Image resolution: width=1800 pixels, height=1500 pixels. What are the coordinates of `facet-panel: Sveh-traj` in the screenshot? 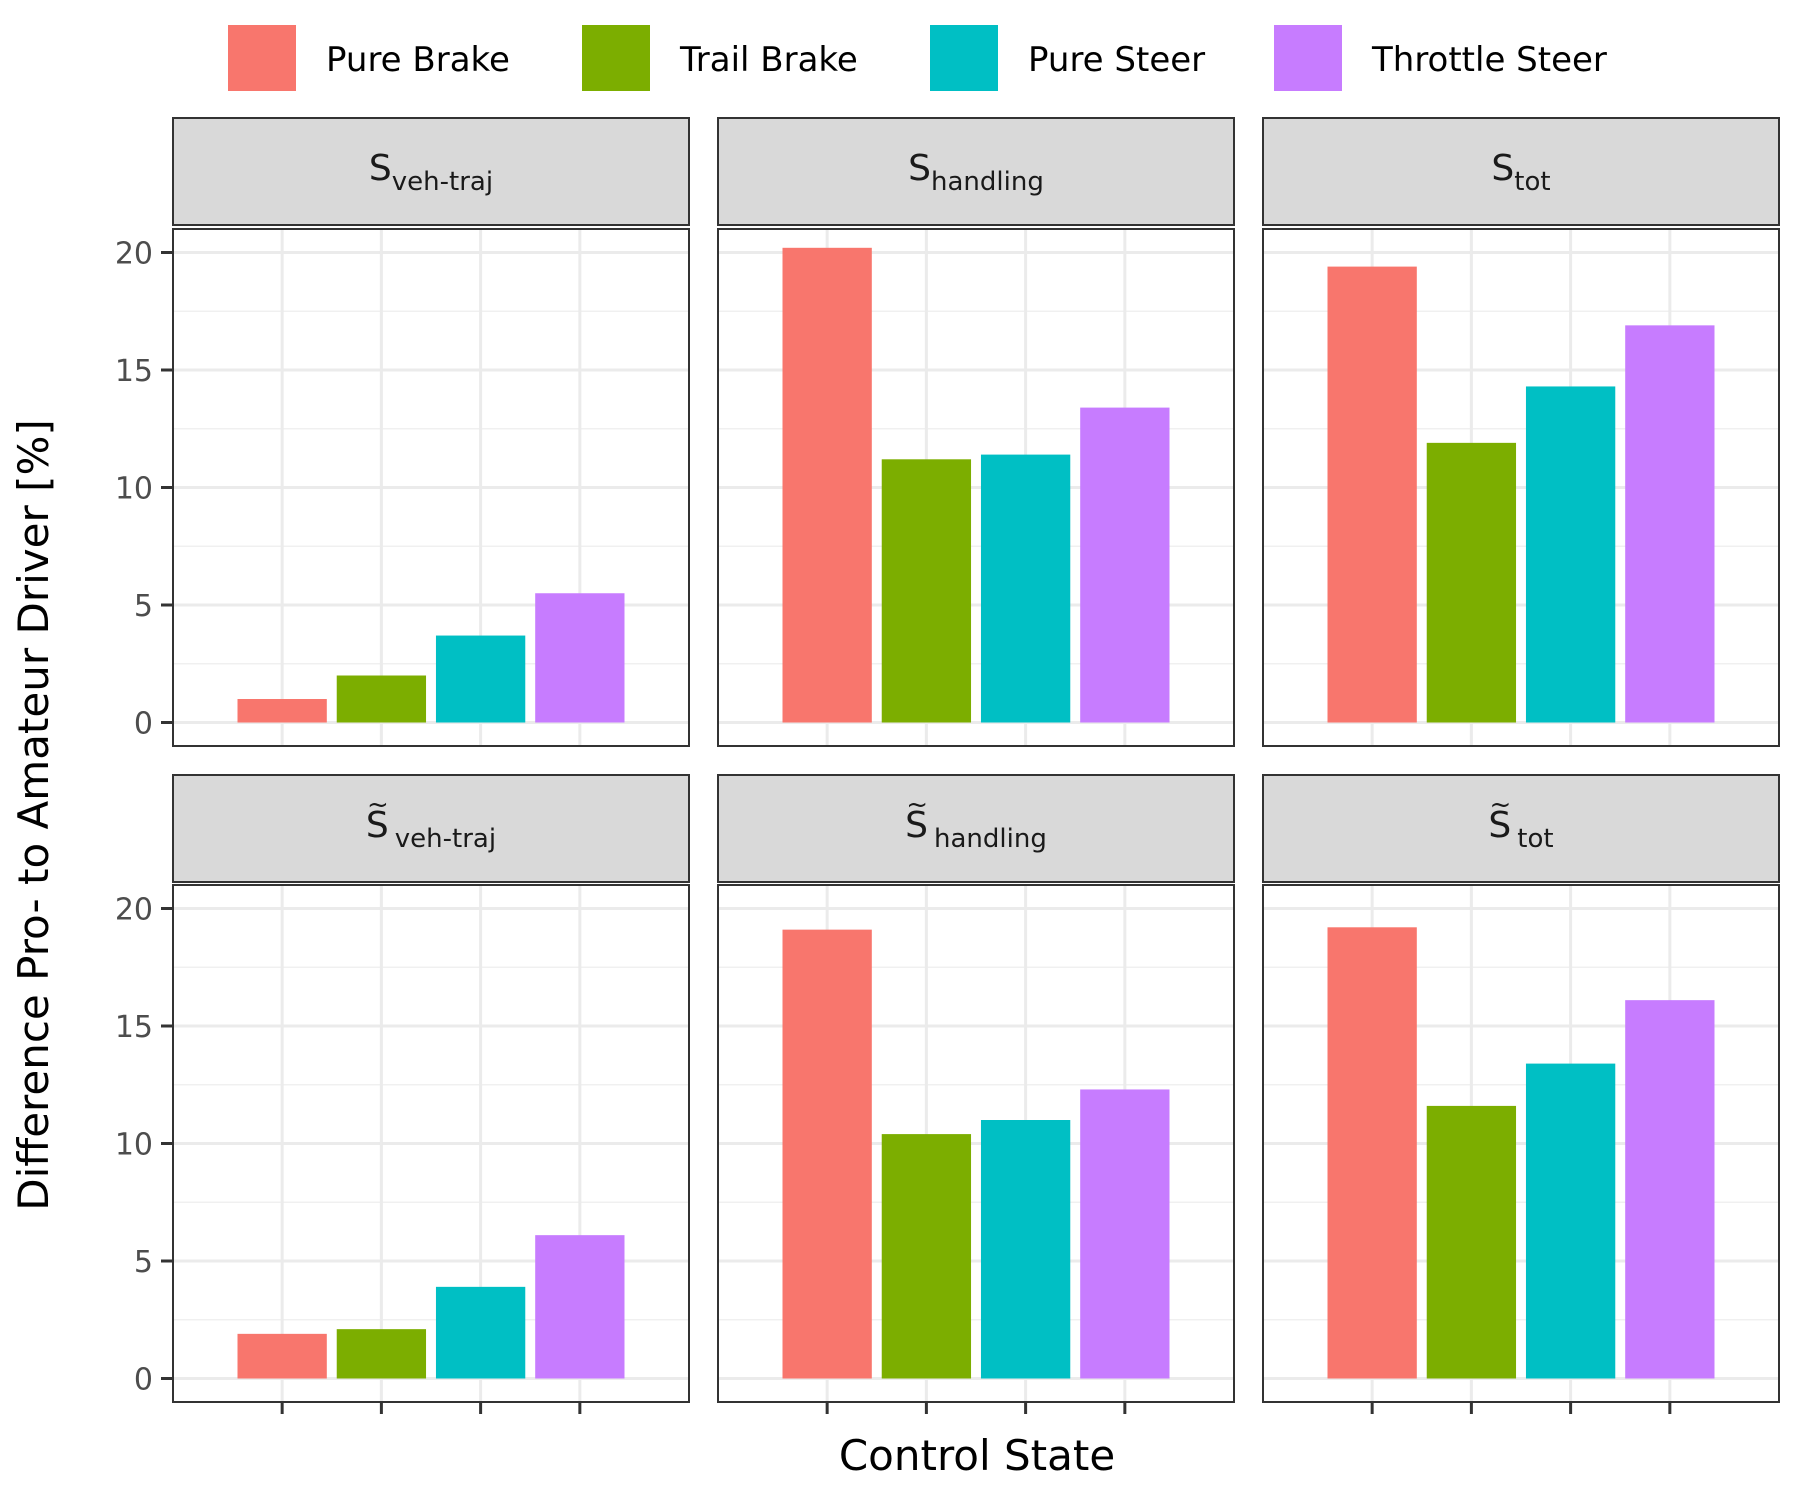 It's located at (431, 432).